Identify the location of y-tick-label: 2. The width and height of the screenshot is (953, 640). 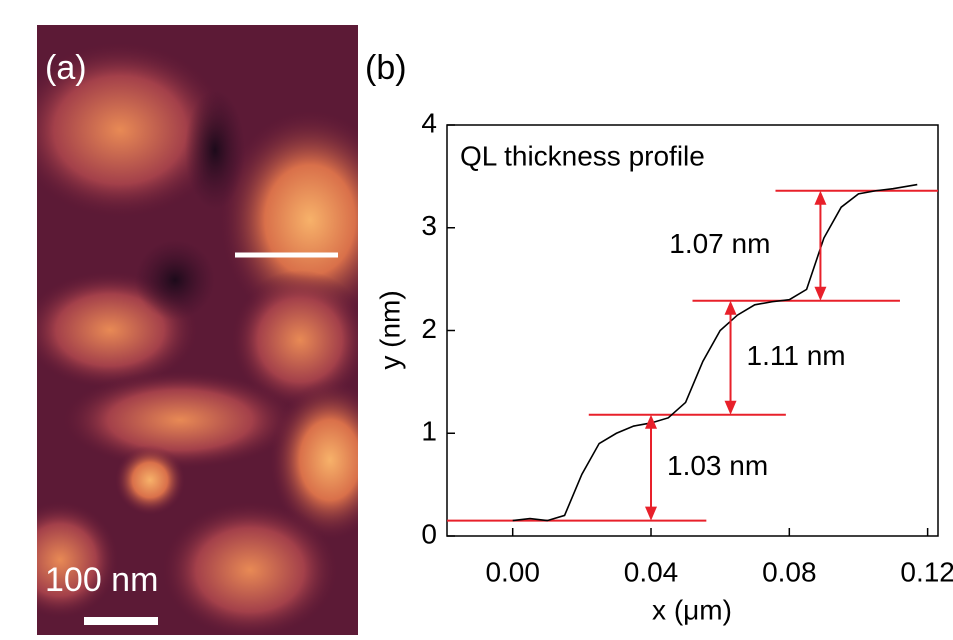
(429, 328).